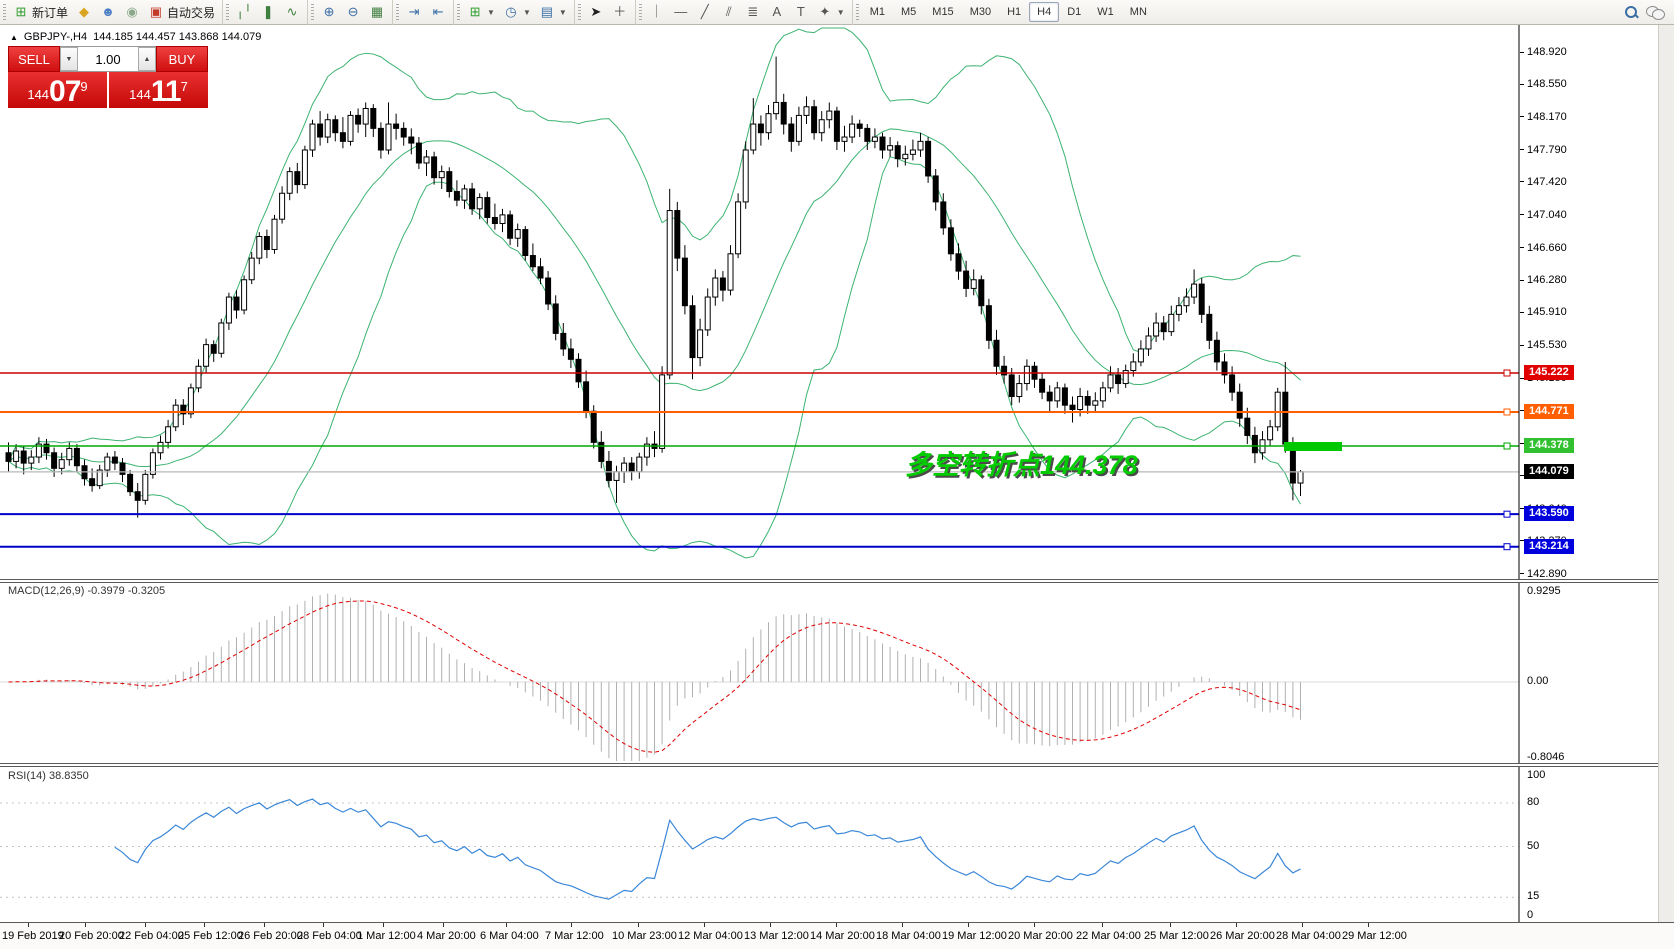 This screenshot has height=949, width=1674. Describe the element at coordinates (1543, 84) in the screenshot. I see `price-tick: 148.550` at that location.